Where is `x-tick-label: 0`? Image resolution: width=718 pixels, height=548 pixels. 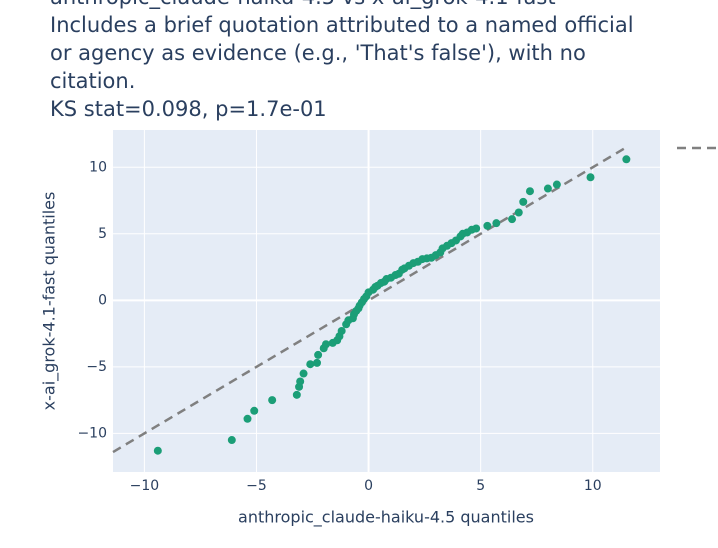 x-tick-label: 0 is located at coordinates (368, 486).